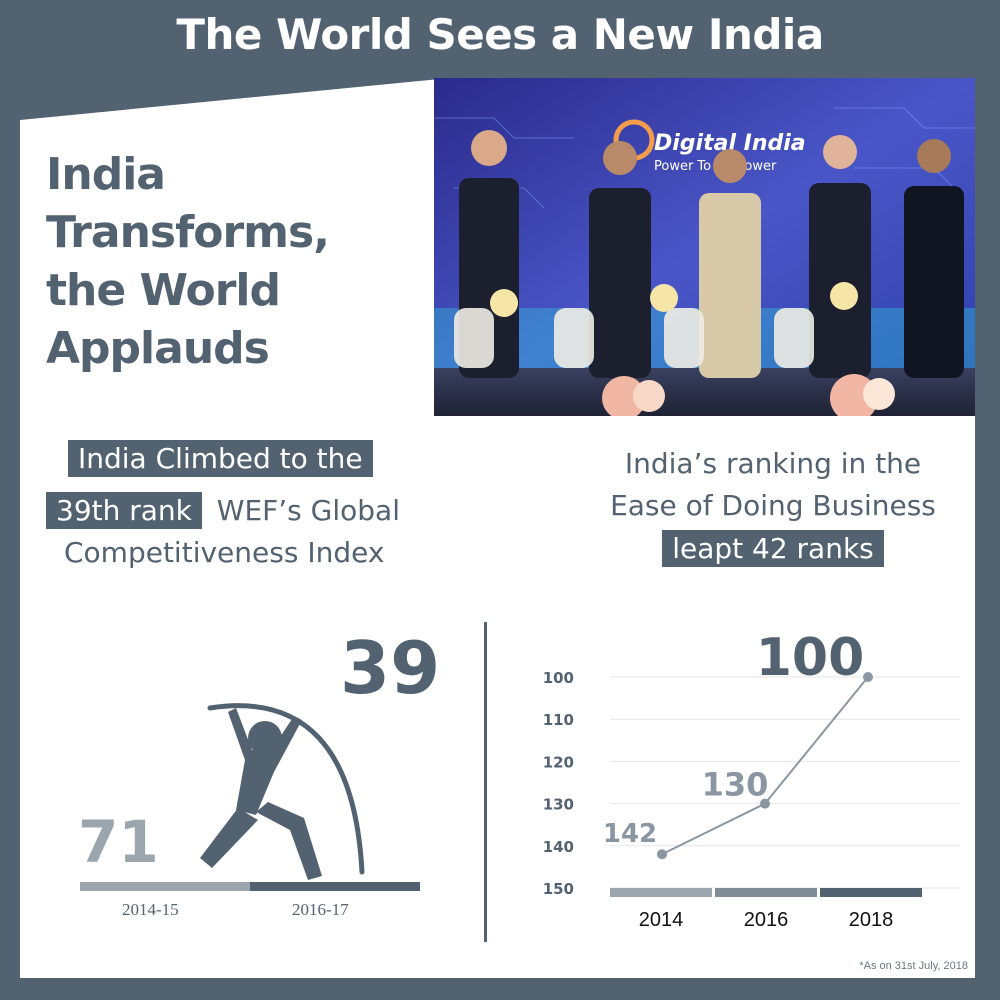  What do you see at coordinates (630, 834) in the screenshot?
I see `data-label: 142` at bounding box center [630, 834].